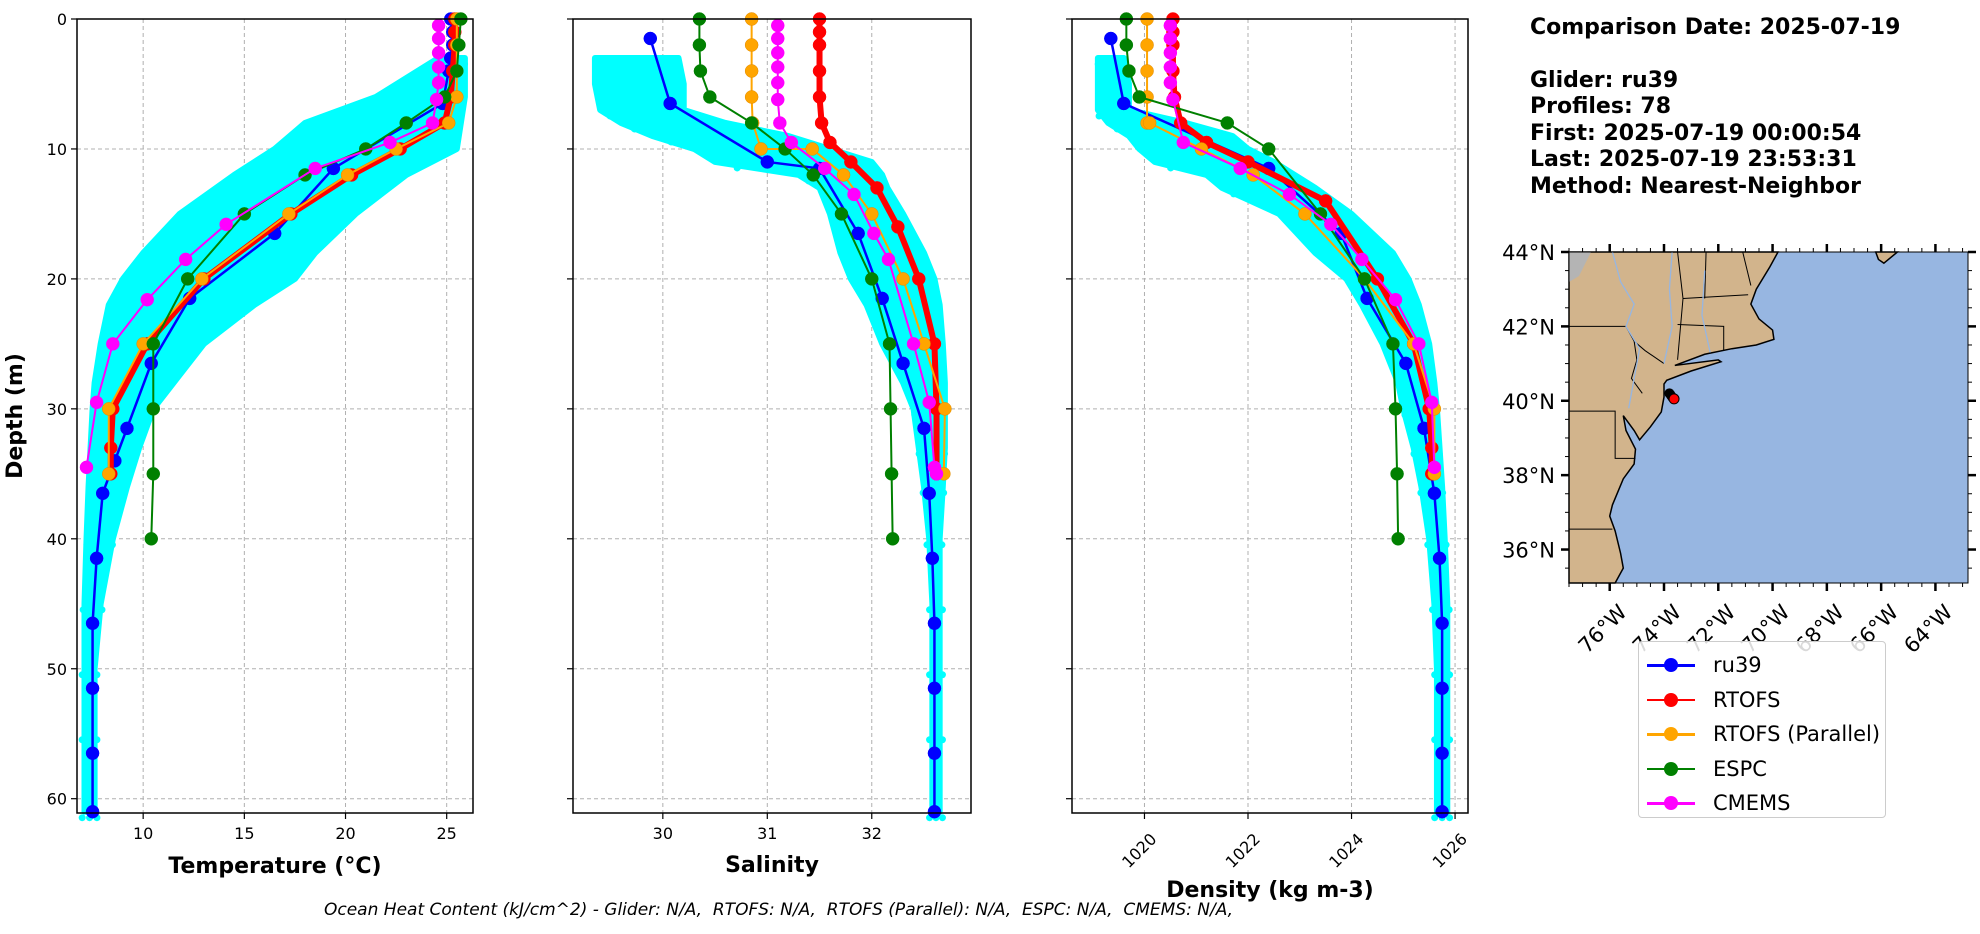 Image resolution: width=1980 pixels, height=934 pixels. What do you see at coordinates (57, 149) in the screenshot?
I see `y-tick-label: 10` at bounding box center [57, 149].